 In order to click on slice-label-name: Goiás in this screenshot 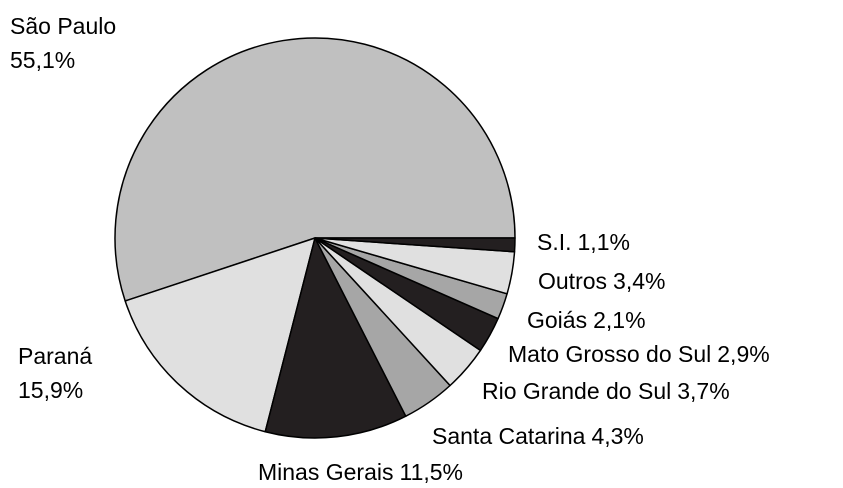, I will do `click(557, 320)`.